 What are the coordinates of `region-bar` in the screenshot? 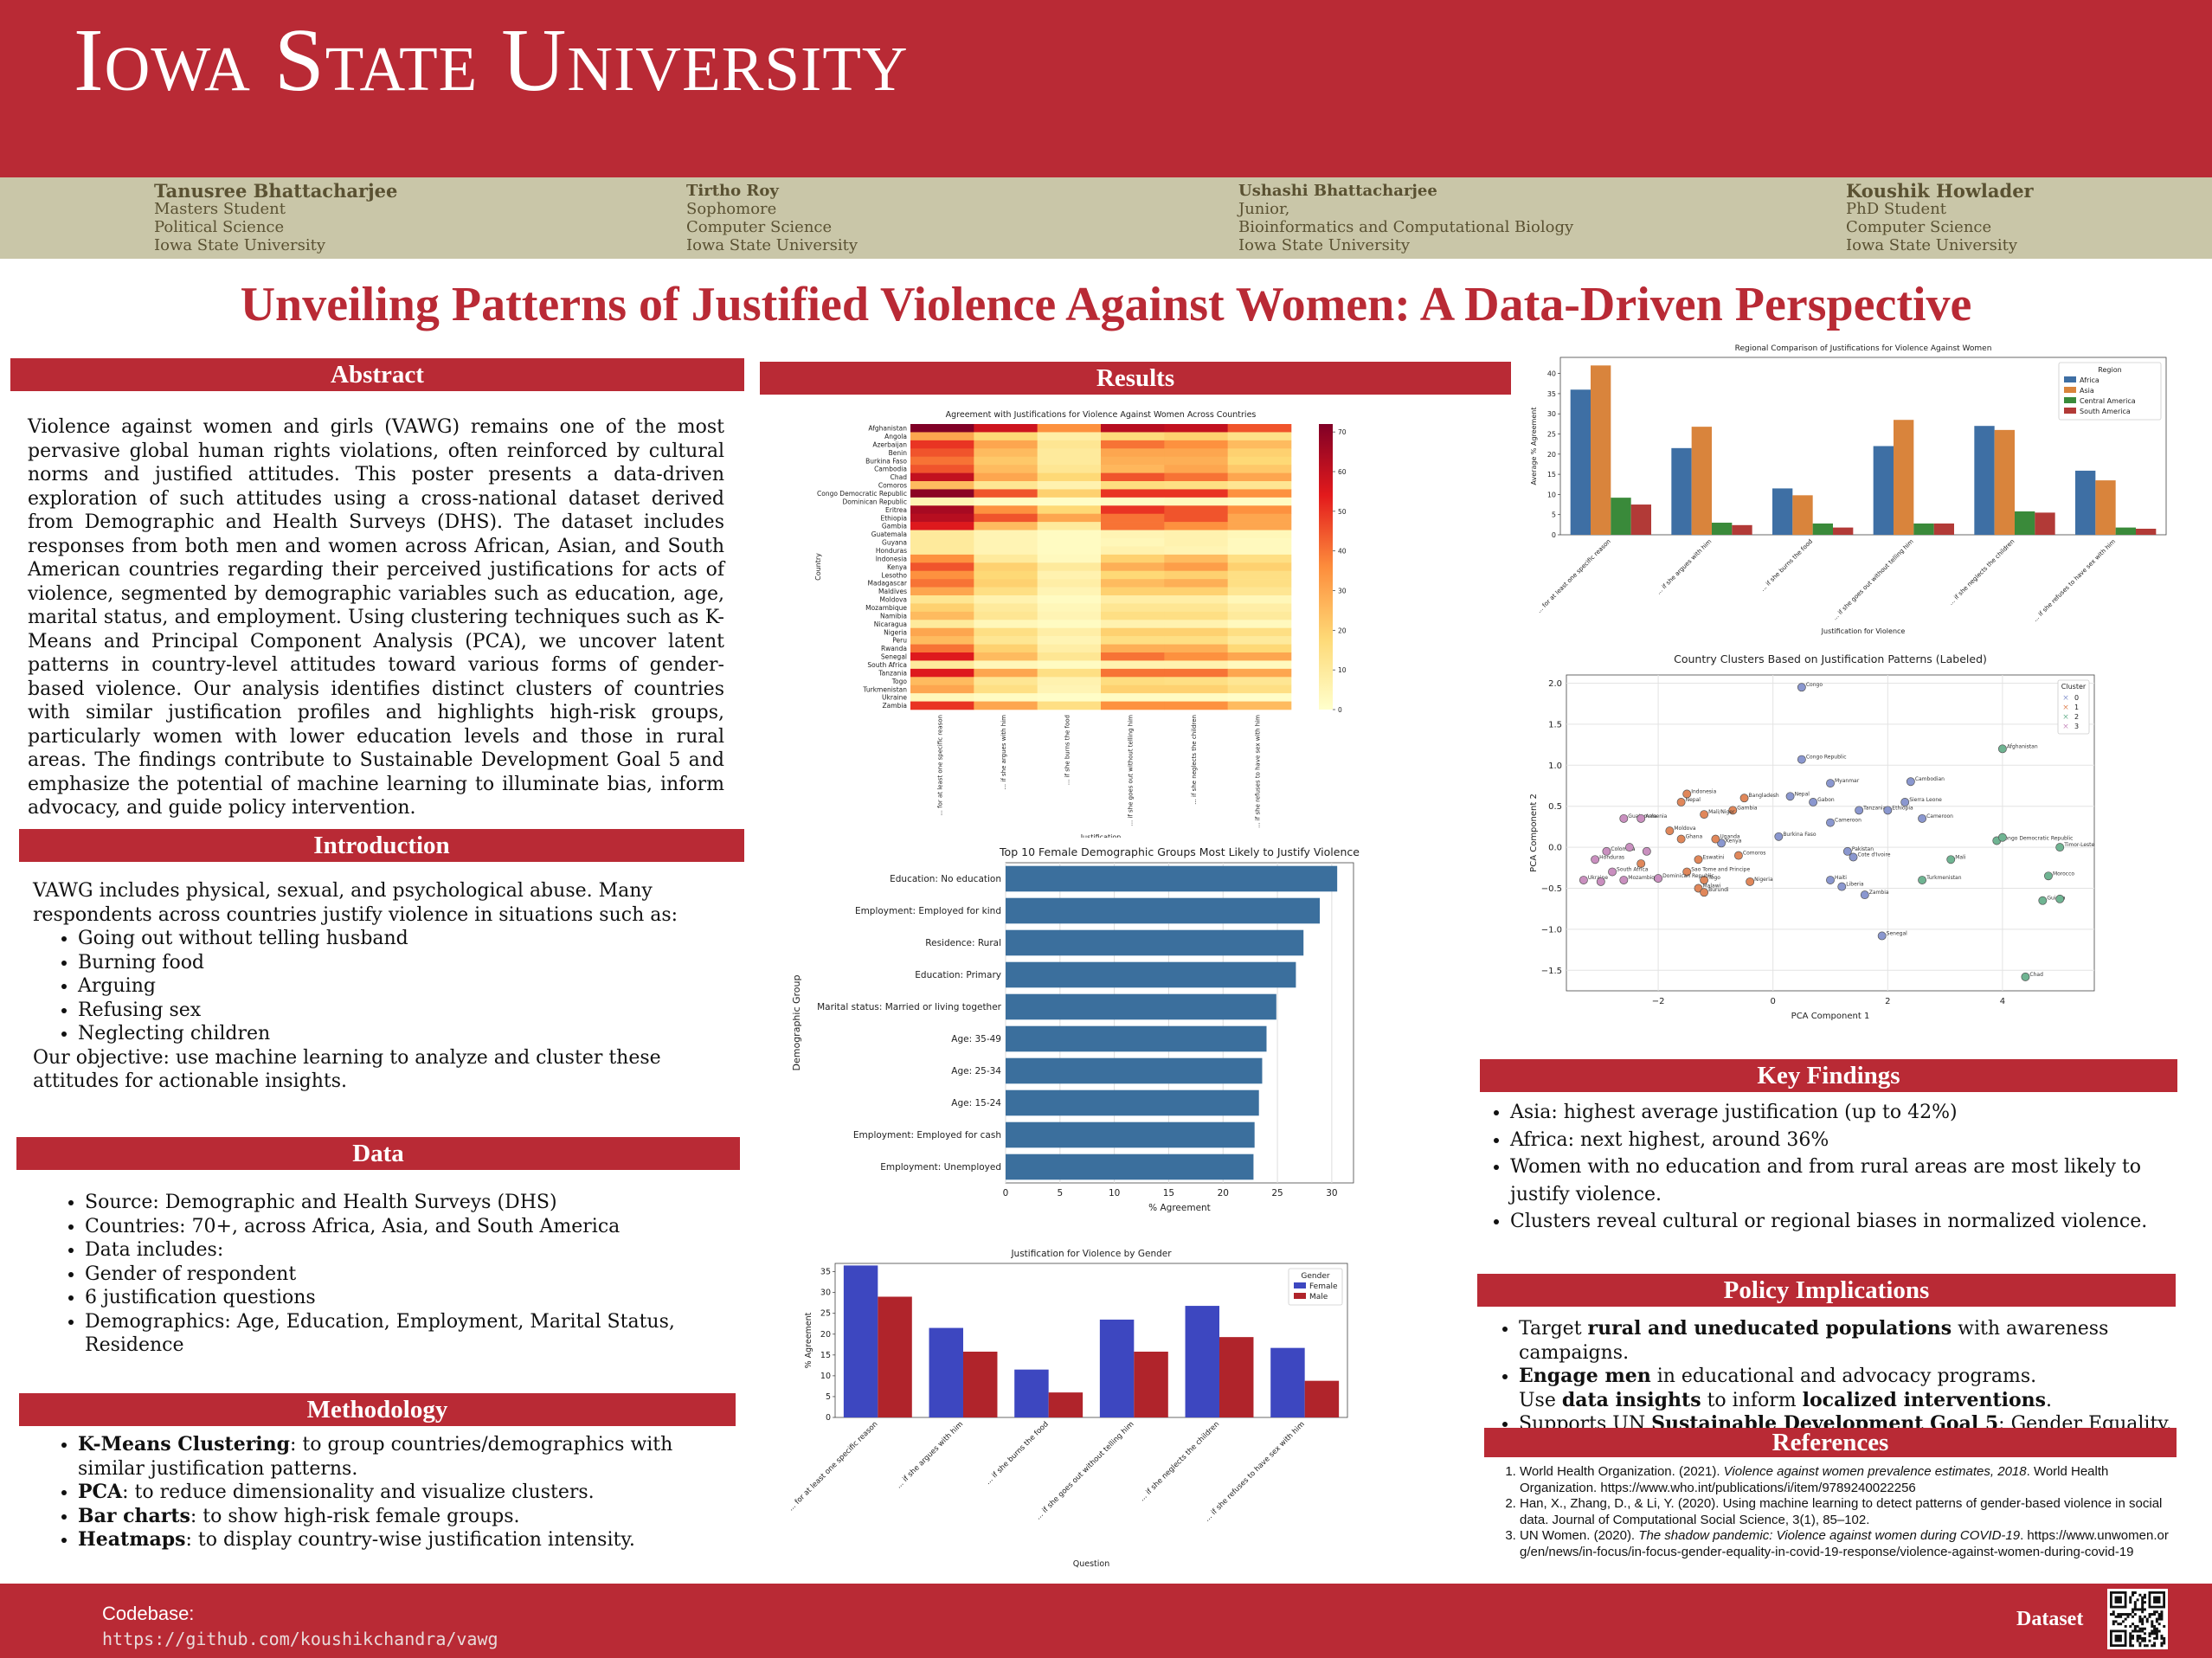 It's located at (1621, 516).